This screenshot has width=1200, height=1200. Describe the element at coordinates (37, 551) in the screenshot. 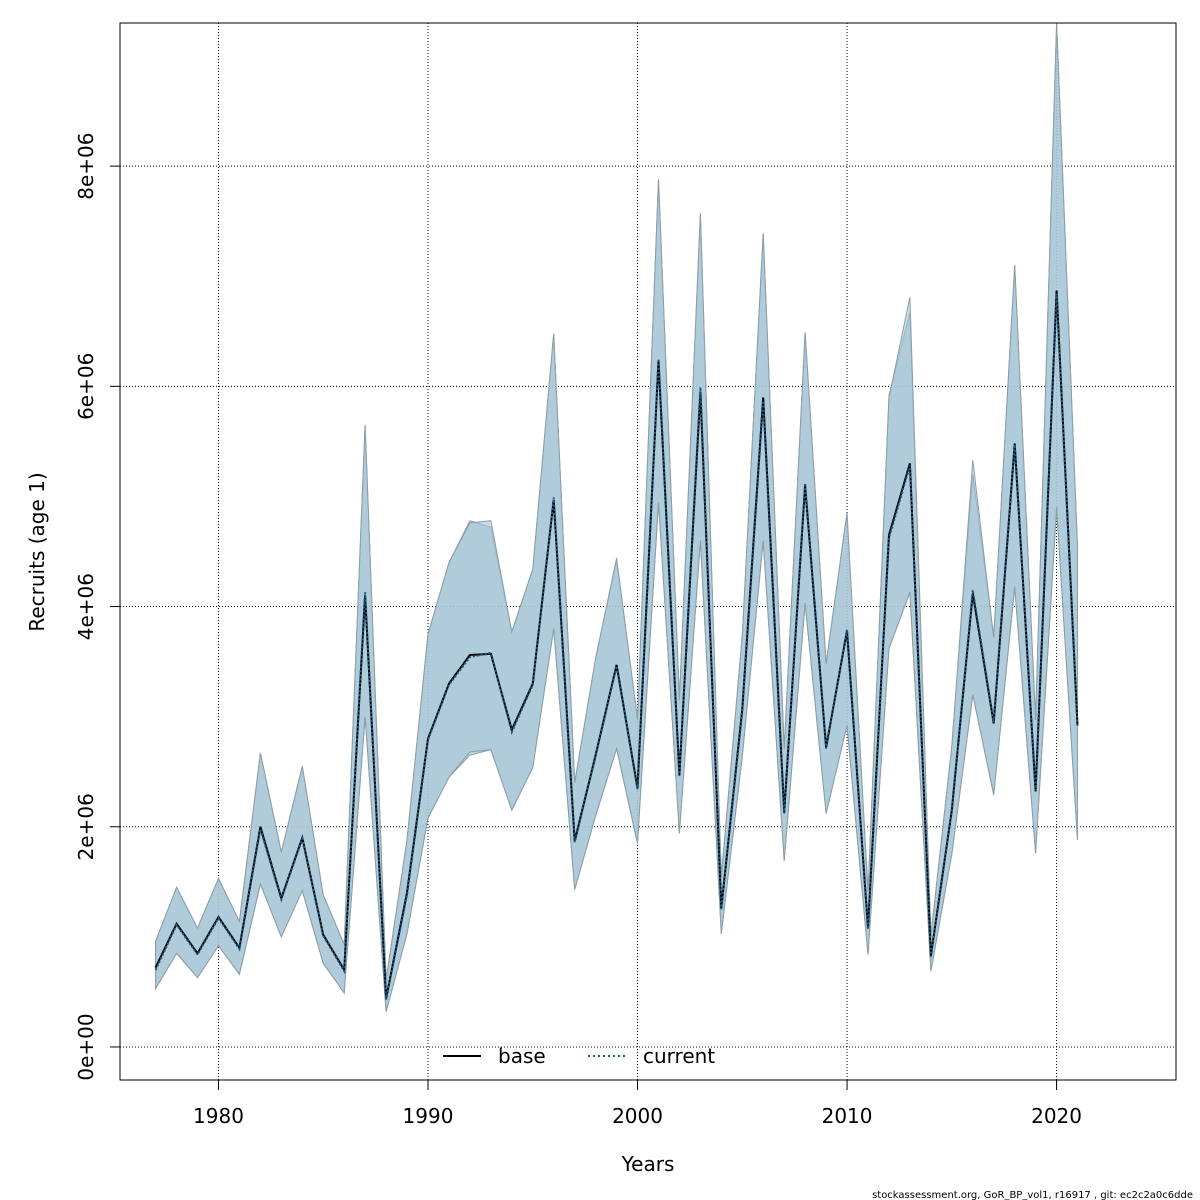

I see `y-axis-title: Recruits (age 1)` at that location.